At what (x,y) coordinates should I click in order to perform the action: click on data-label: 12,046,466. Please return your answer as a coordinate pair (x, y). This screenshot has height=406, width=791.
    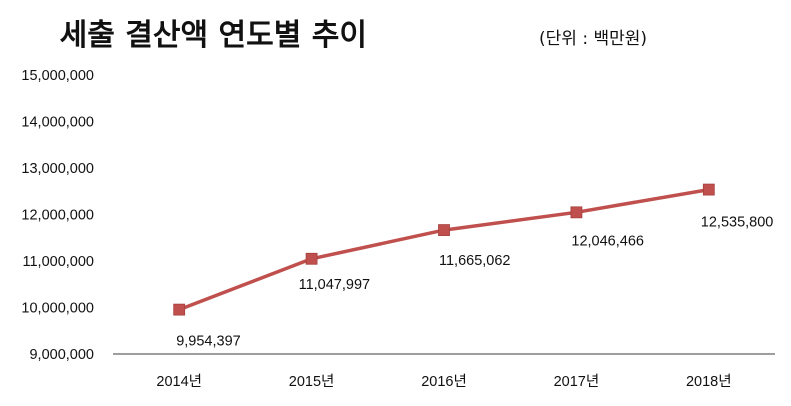
    Looking at the image, I should click on (607, 241).